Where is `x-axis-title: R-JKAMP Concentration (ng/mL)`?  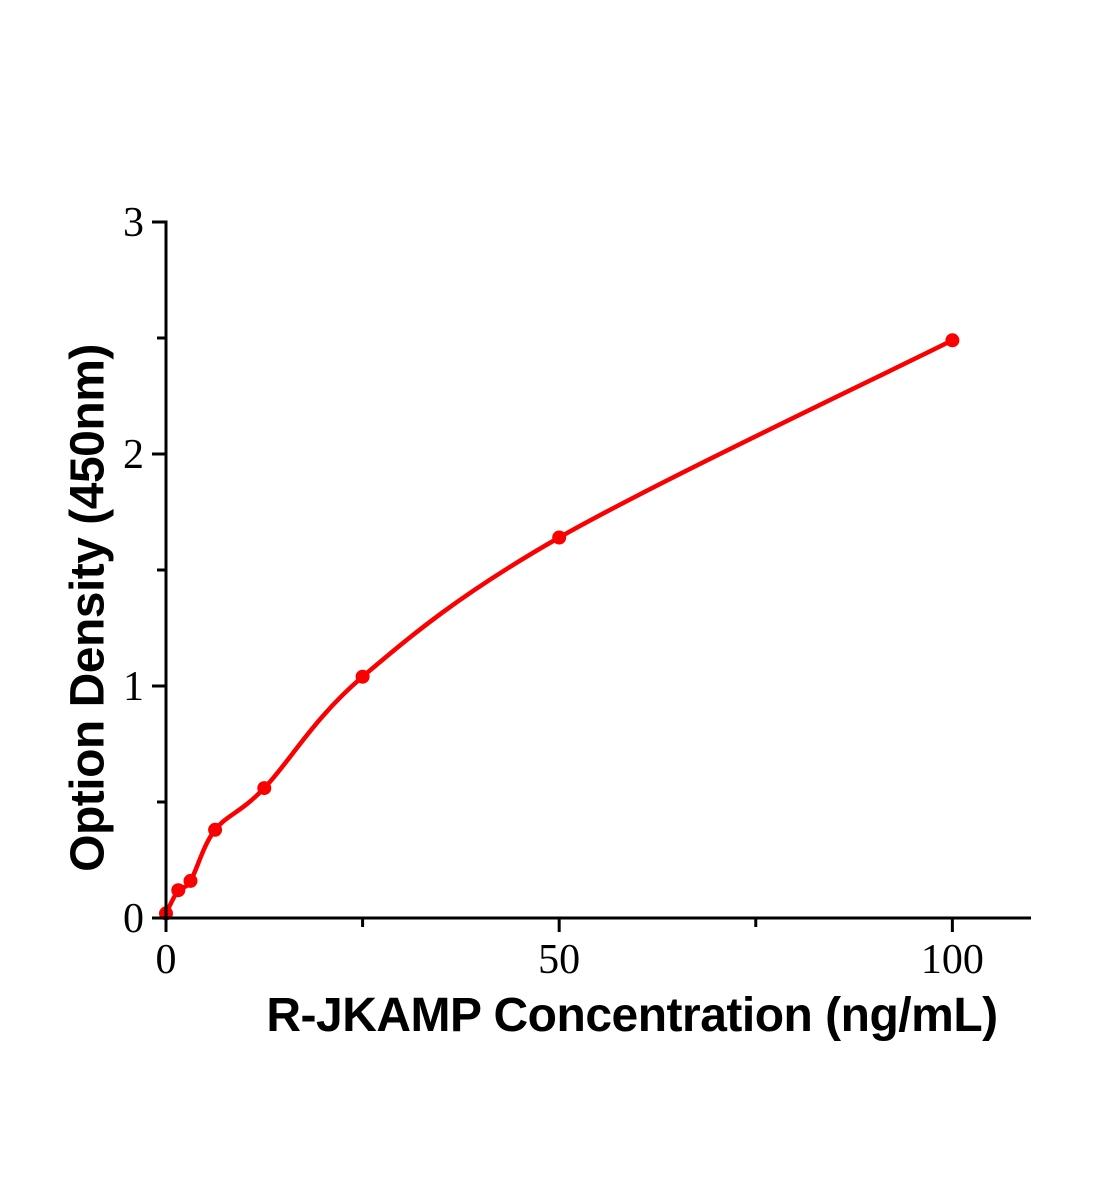 x-axis-title: R-JKAMP Concentration (ng/mL) is located at coordinates (632, 1015).